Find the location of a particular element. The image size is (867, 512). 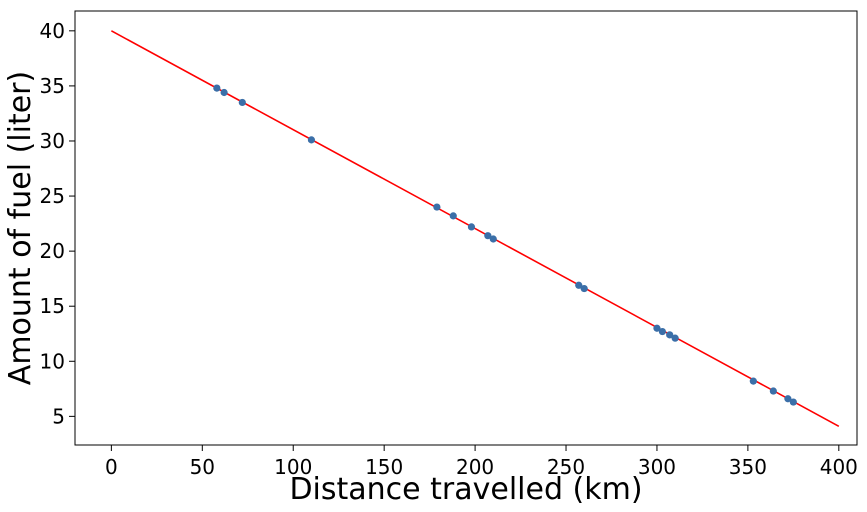

x-tick-label: 150 is located at coordinates (384, 467).